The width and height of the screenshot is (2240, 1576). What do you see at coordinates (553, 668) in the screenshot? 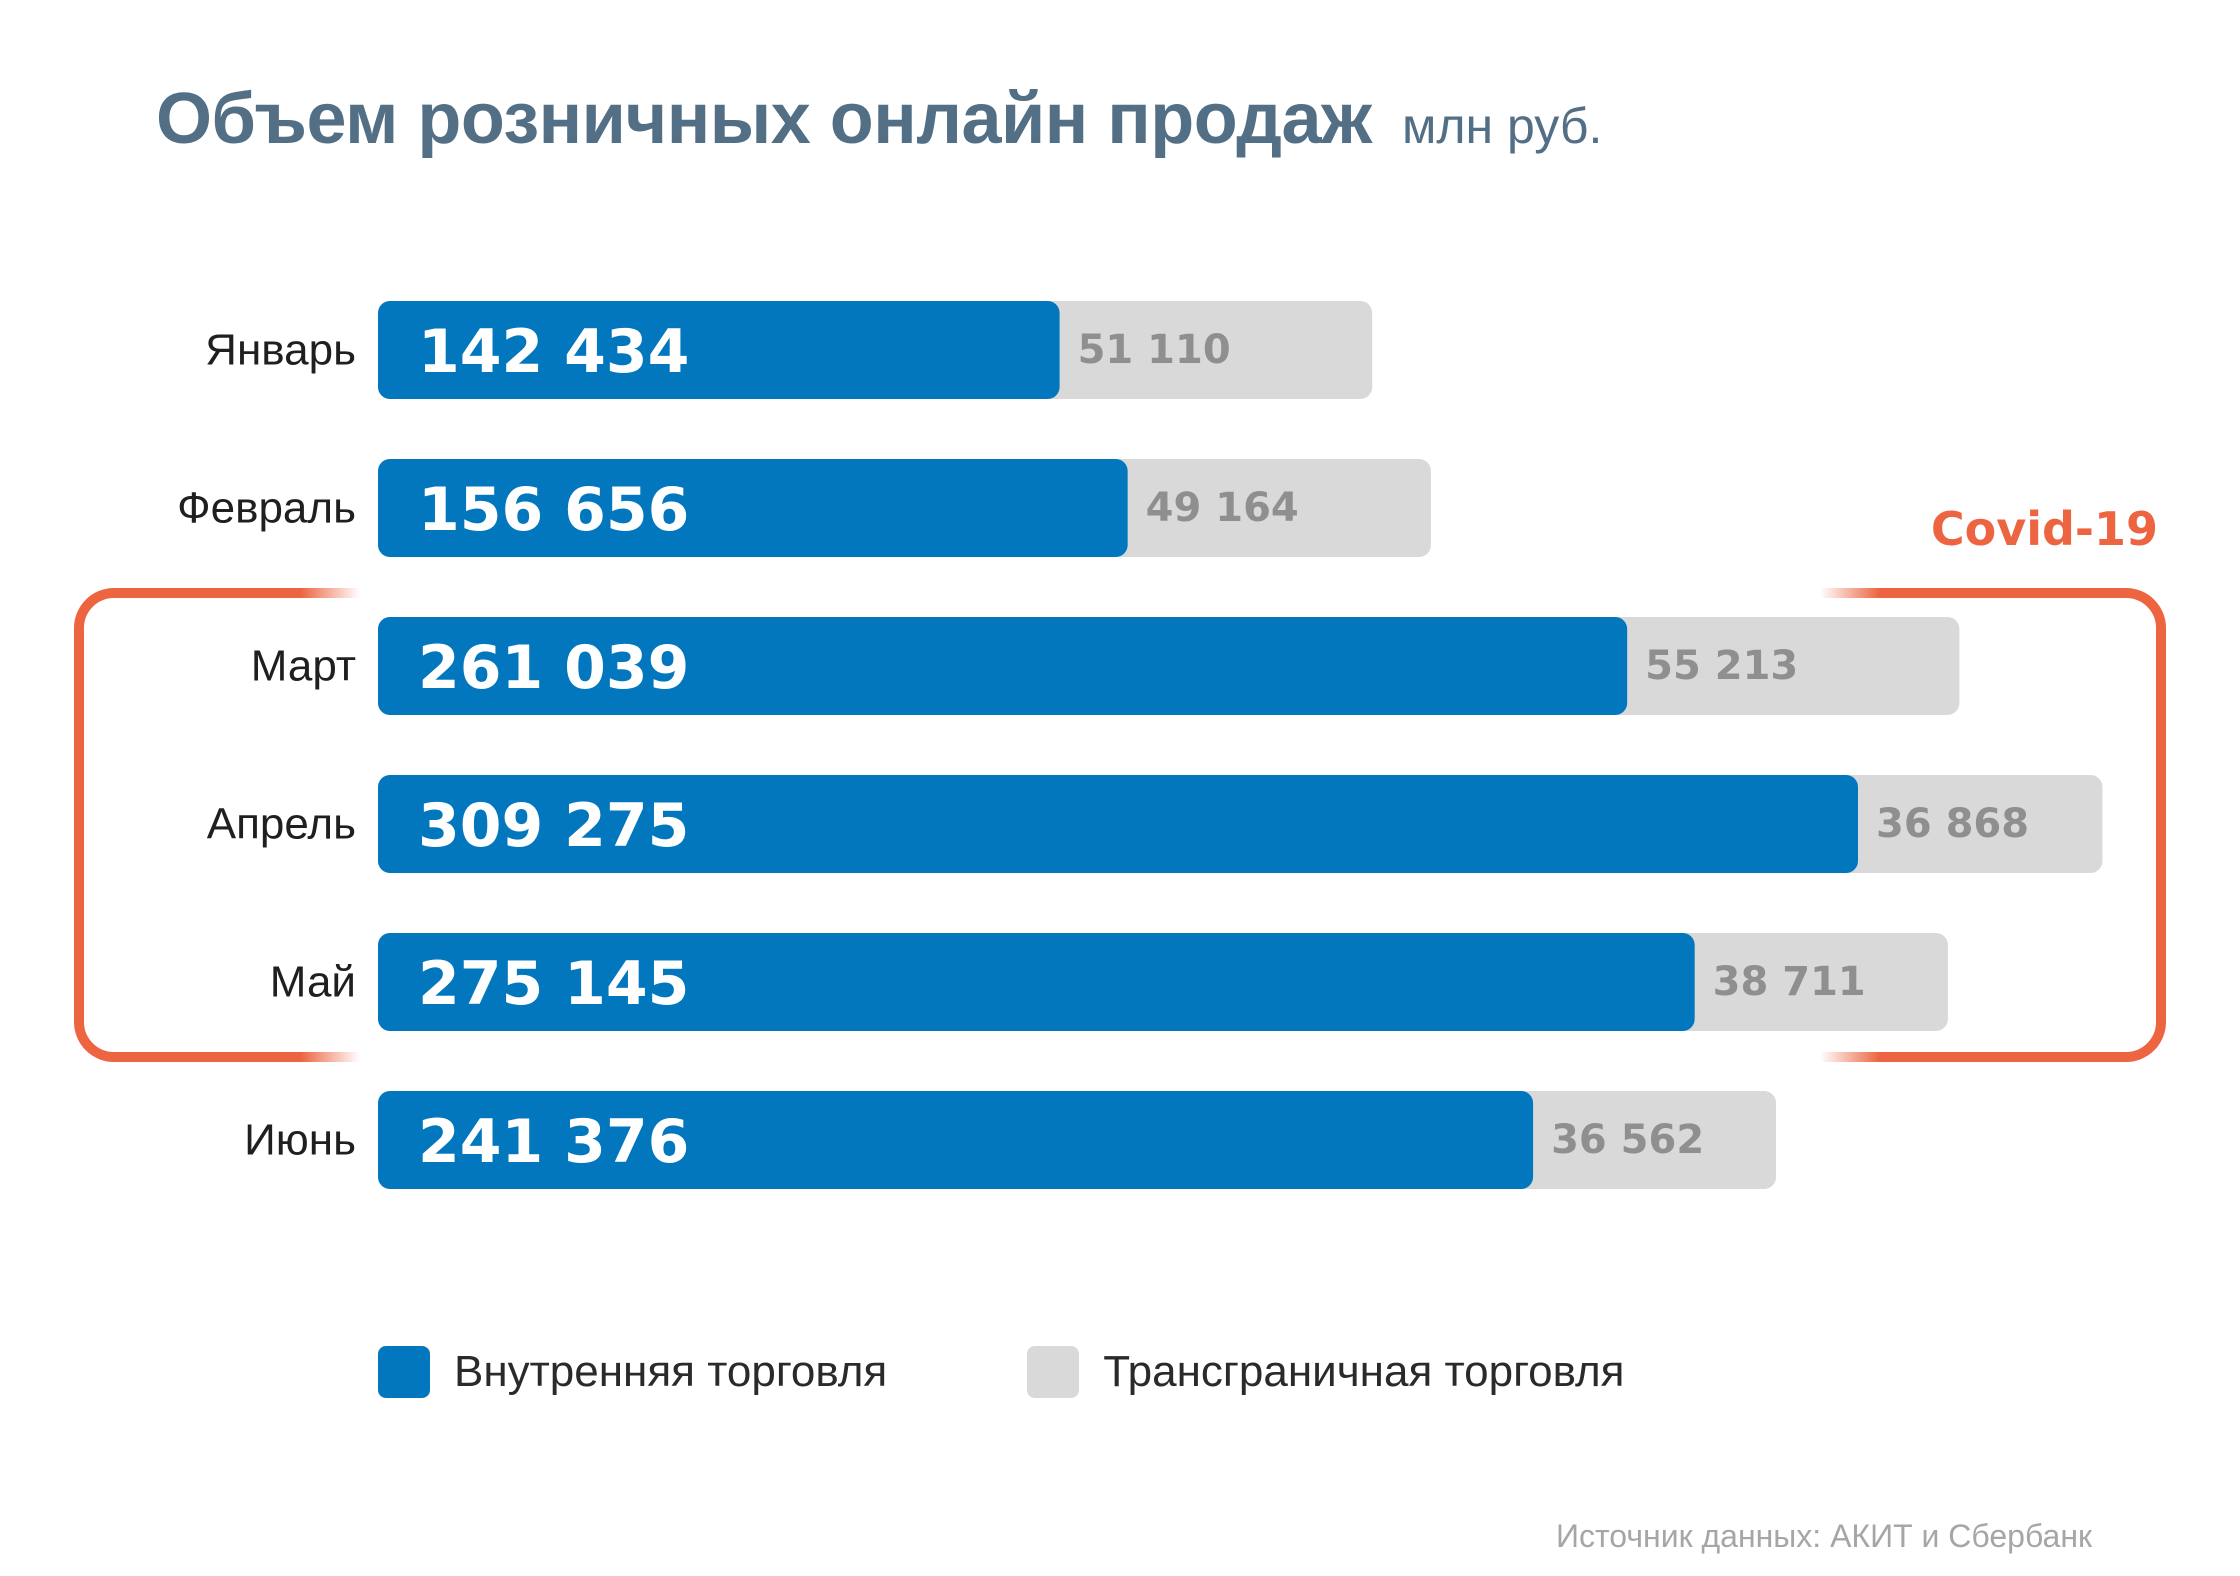
I see `domestic-value-label: 261 039` at bounding box center [553, 668].